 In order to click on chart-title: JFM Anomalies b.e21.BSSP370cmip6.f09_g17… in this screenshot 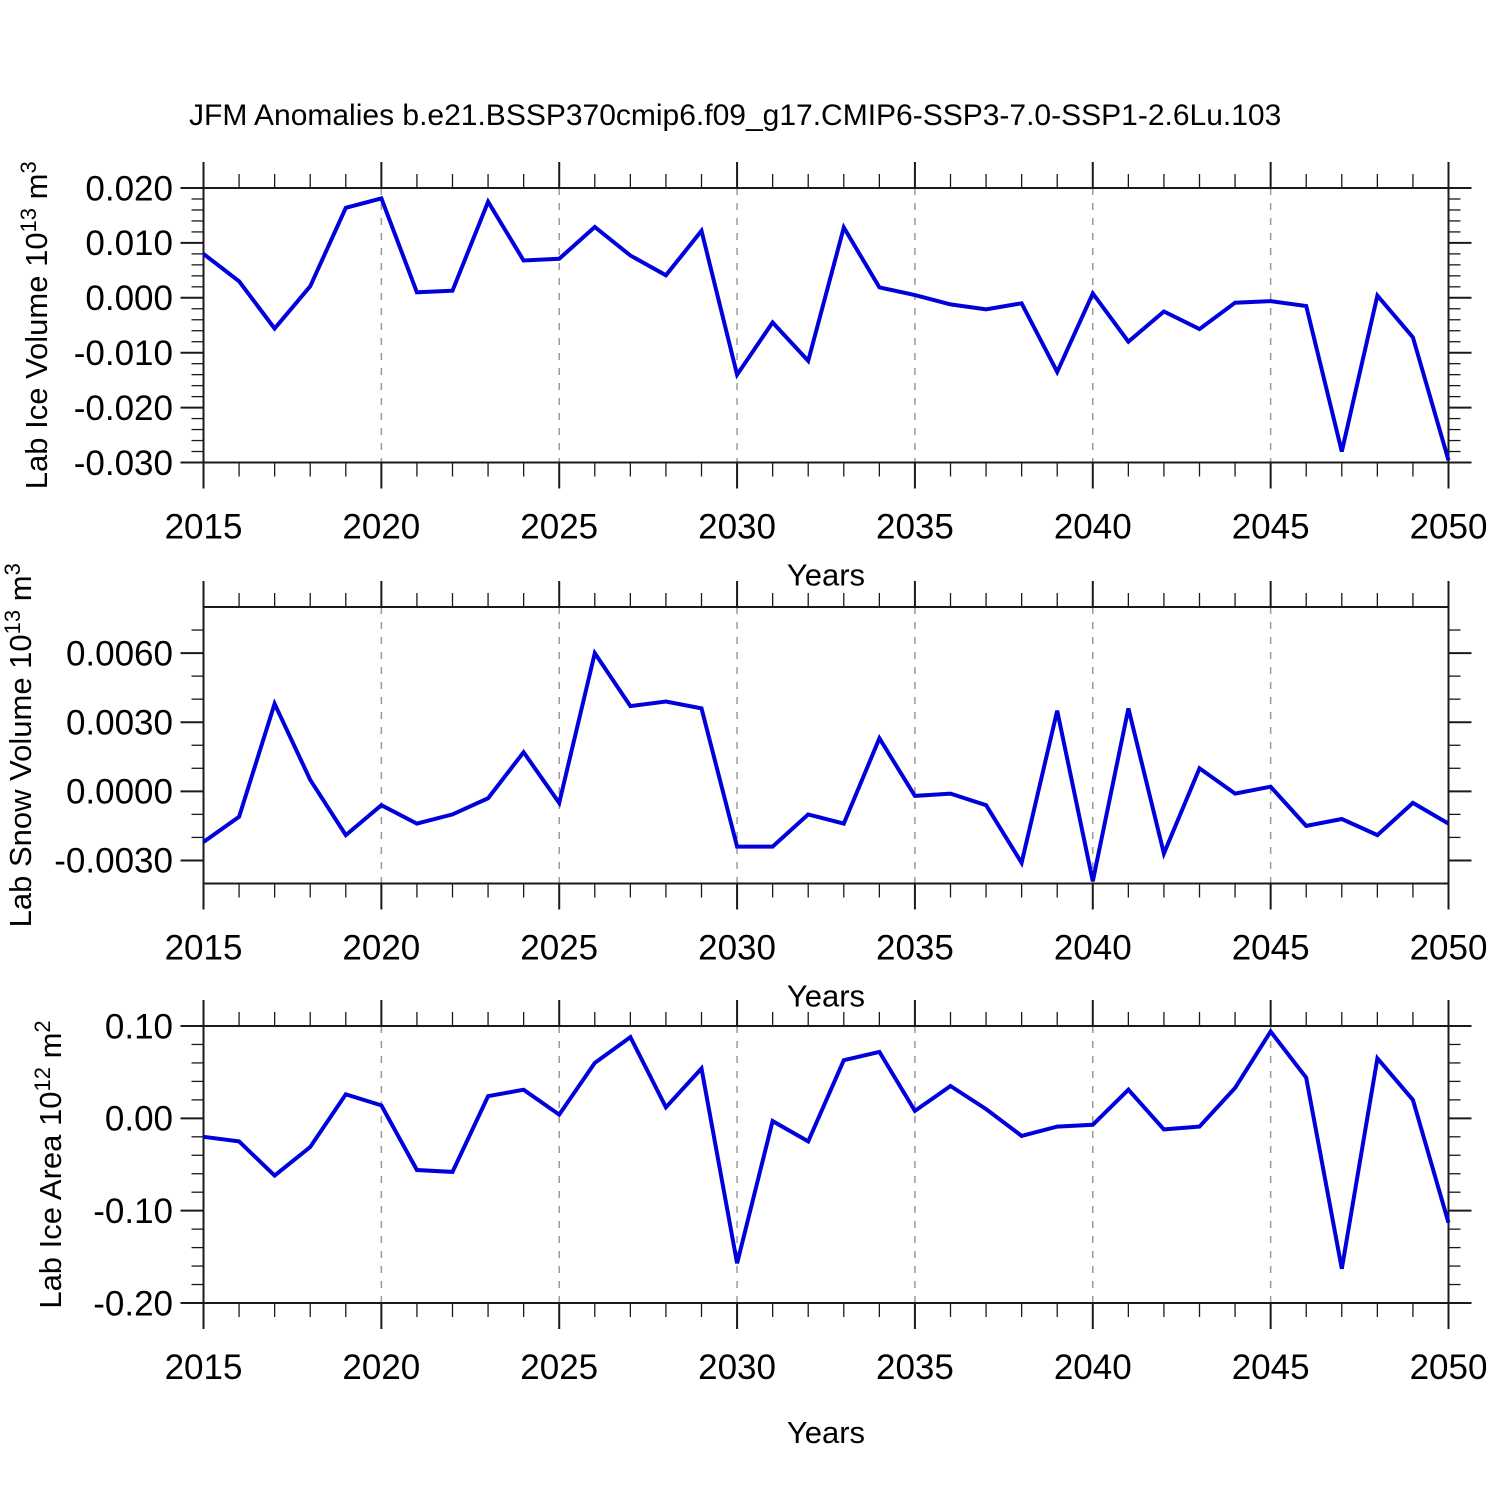, I will do `click(735, 115)`.